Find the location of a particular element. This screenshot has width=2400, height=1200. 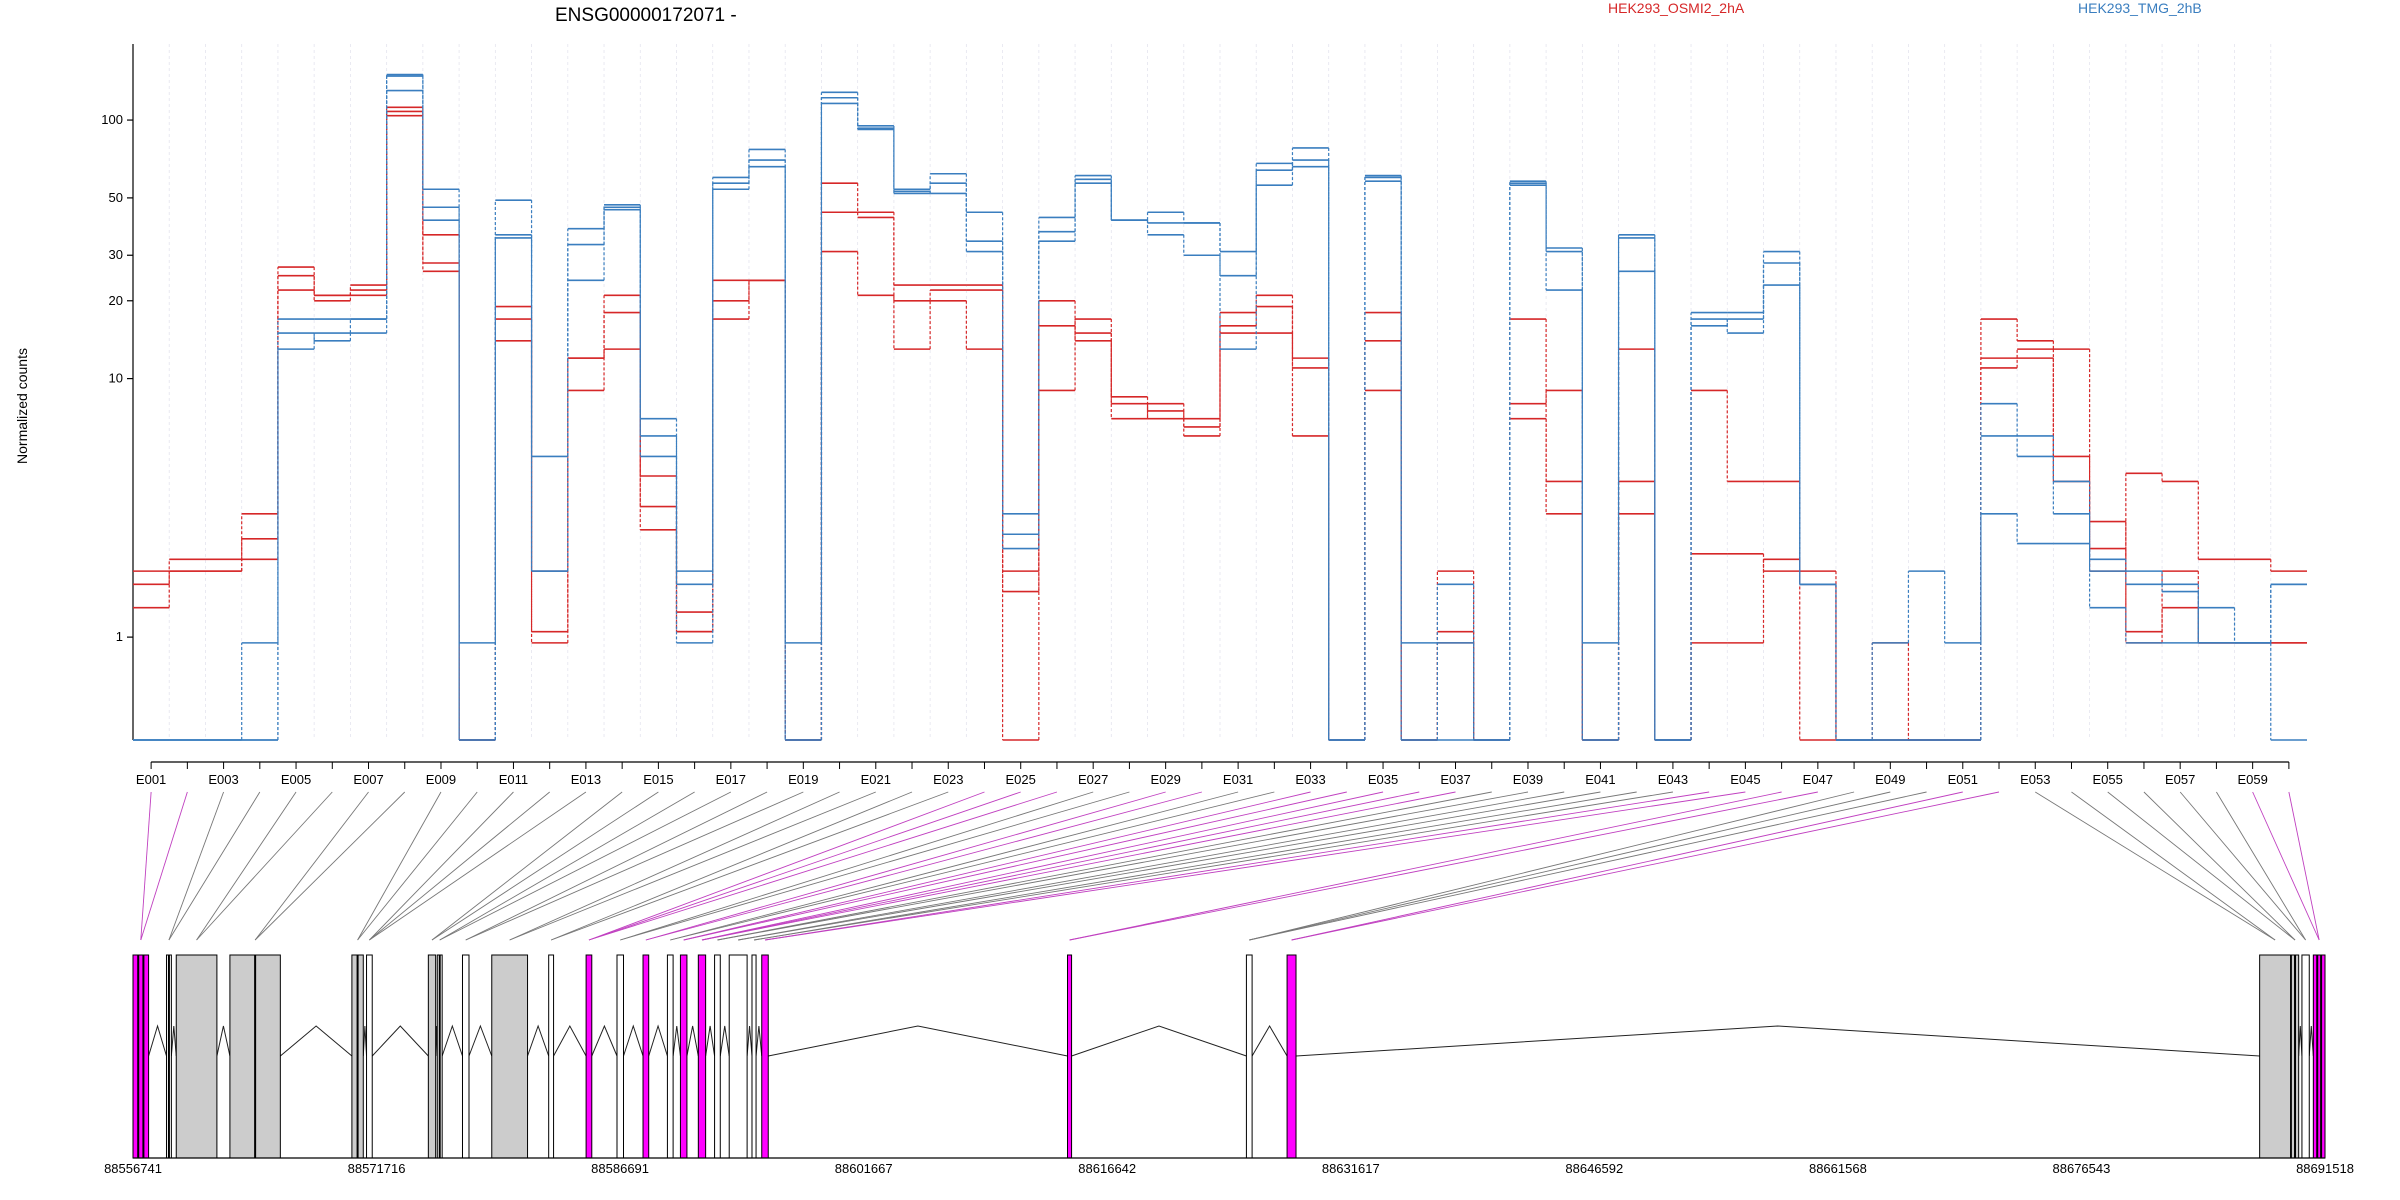

y-axis-label: Normalized counts is located at coordinates (22, 406).